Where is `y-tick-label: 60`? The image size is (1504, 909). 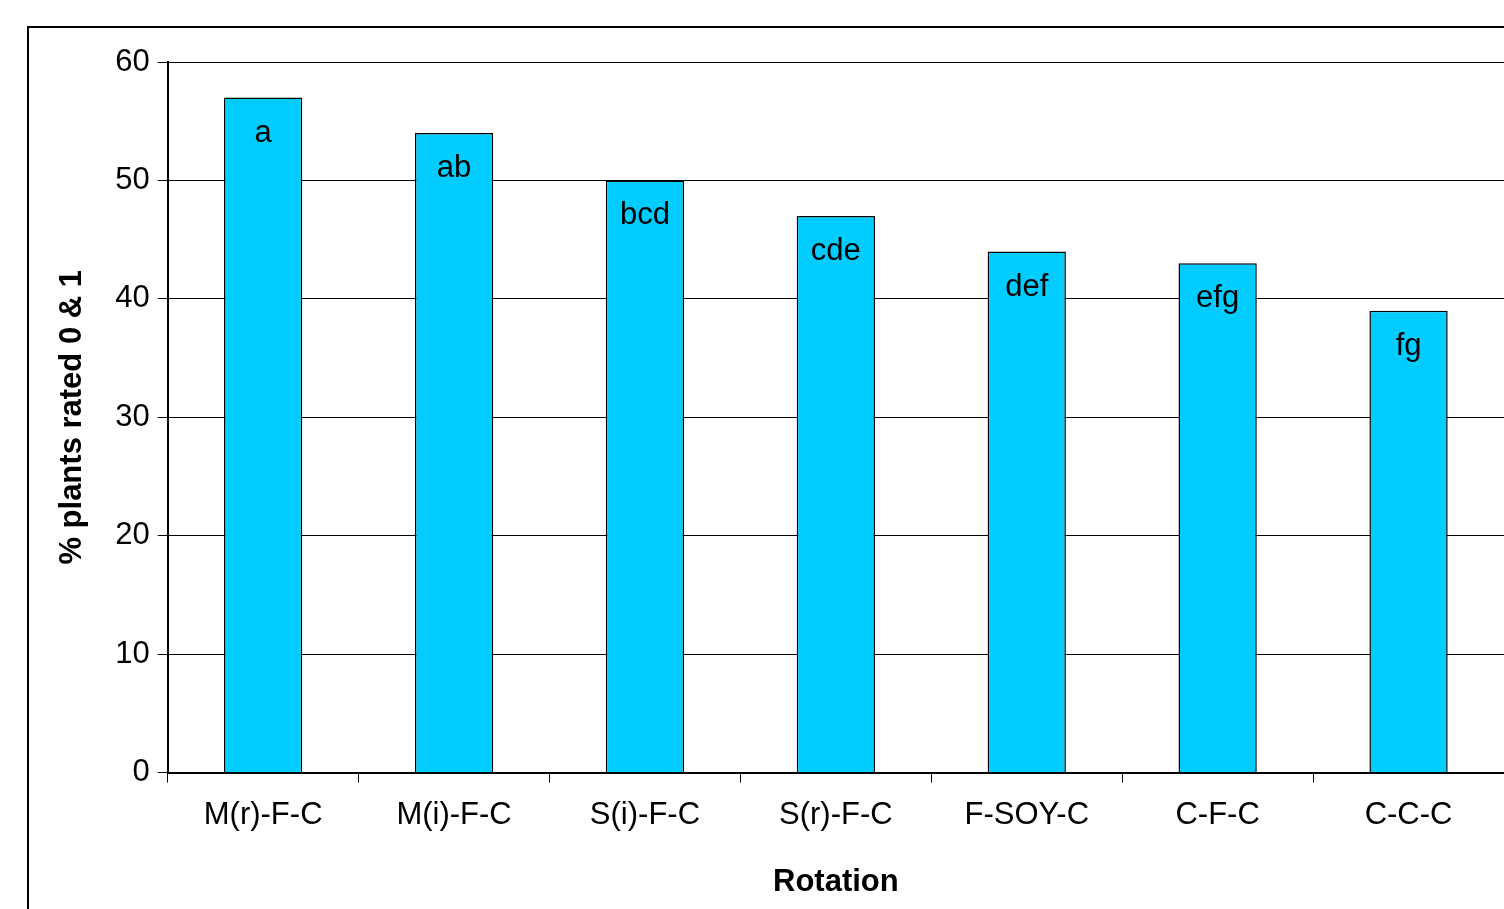
y-tick-label: 60 is located at coordinates (132, 60).